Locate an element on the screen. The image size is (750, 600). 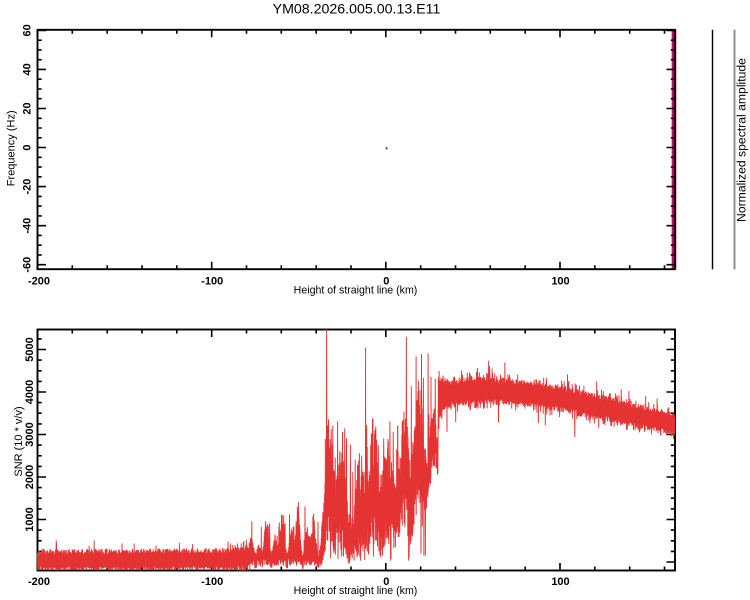
svg-text: -20 is located at coordinates (28, 187).